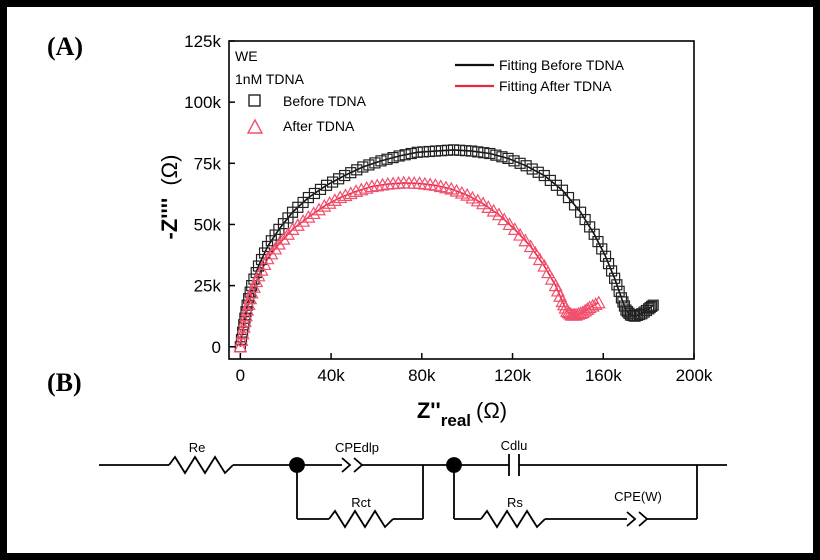  What do you see at coordinates (562, 65) in the screenshot?
I see `legend-fit-before-label: Fitting Before TDNA` at bounding box center [562, 65].